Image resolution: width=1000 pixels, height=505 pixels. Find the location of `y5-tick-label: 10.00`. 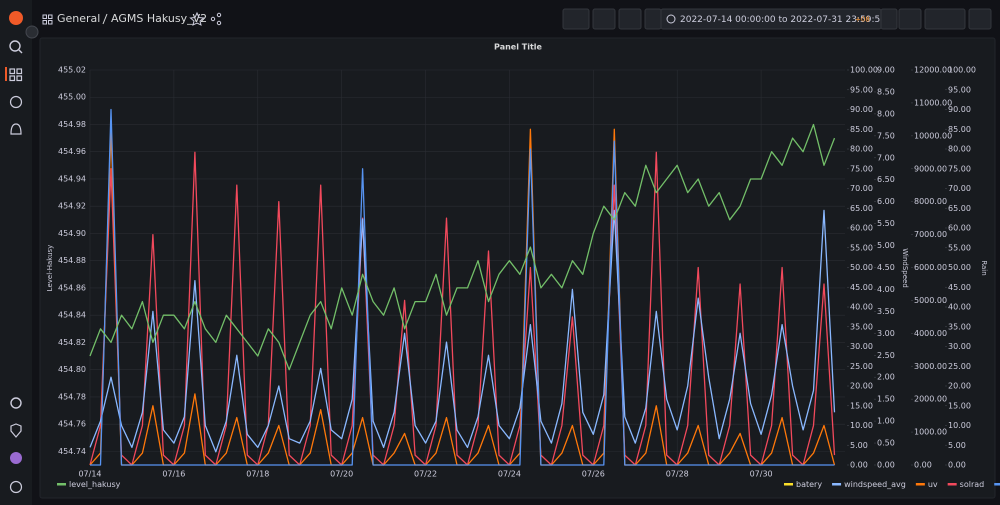

y5-tick-label: 10.00 is located at coordinates (959, 425).